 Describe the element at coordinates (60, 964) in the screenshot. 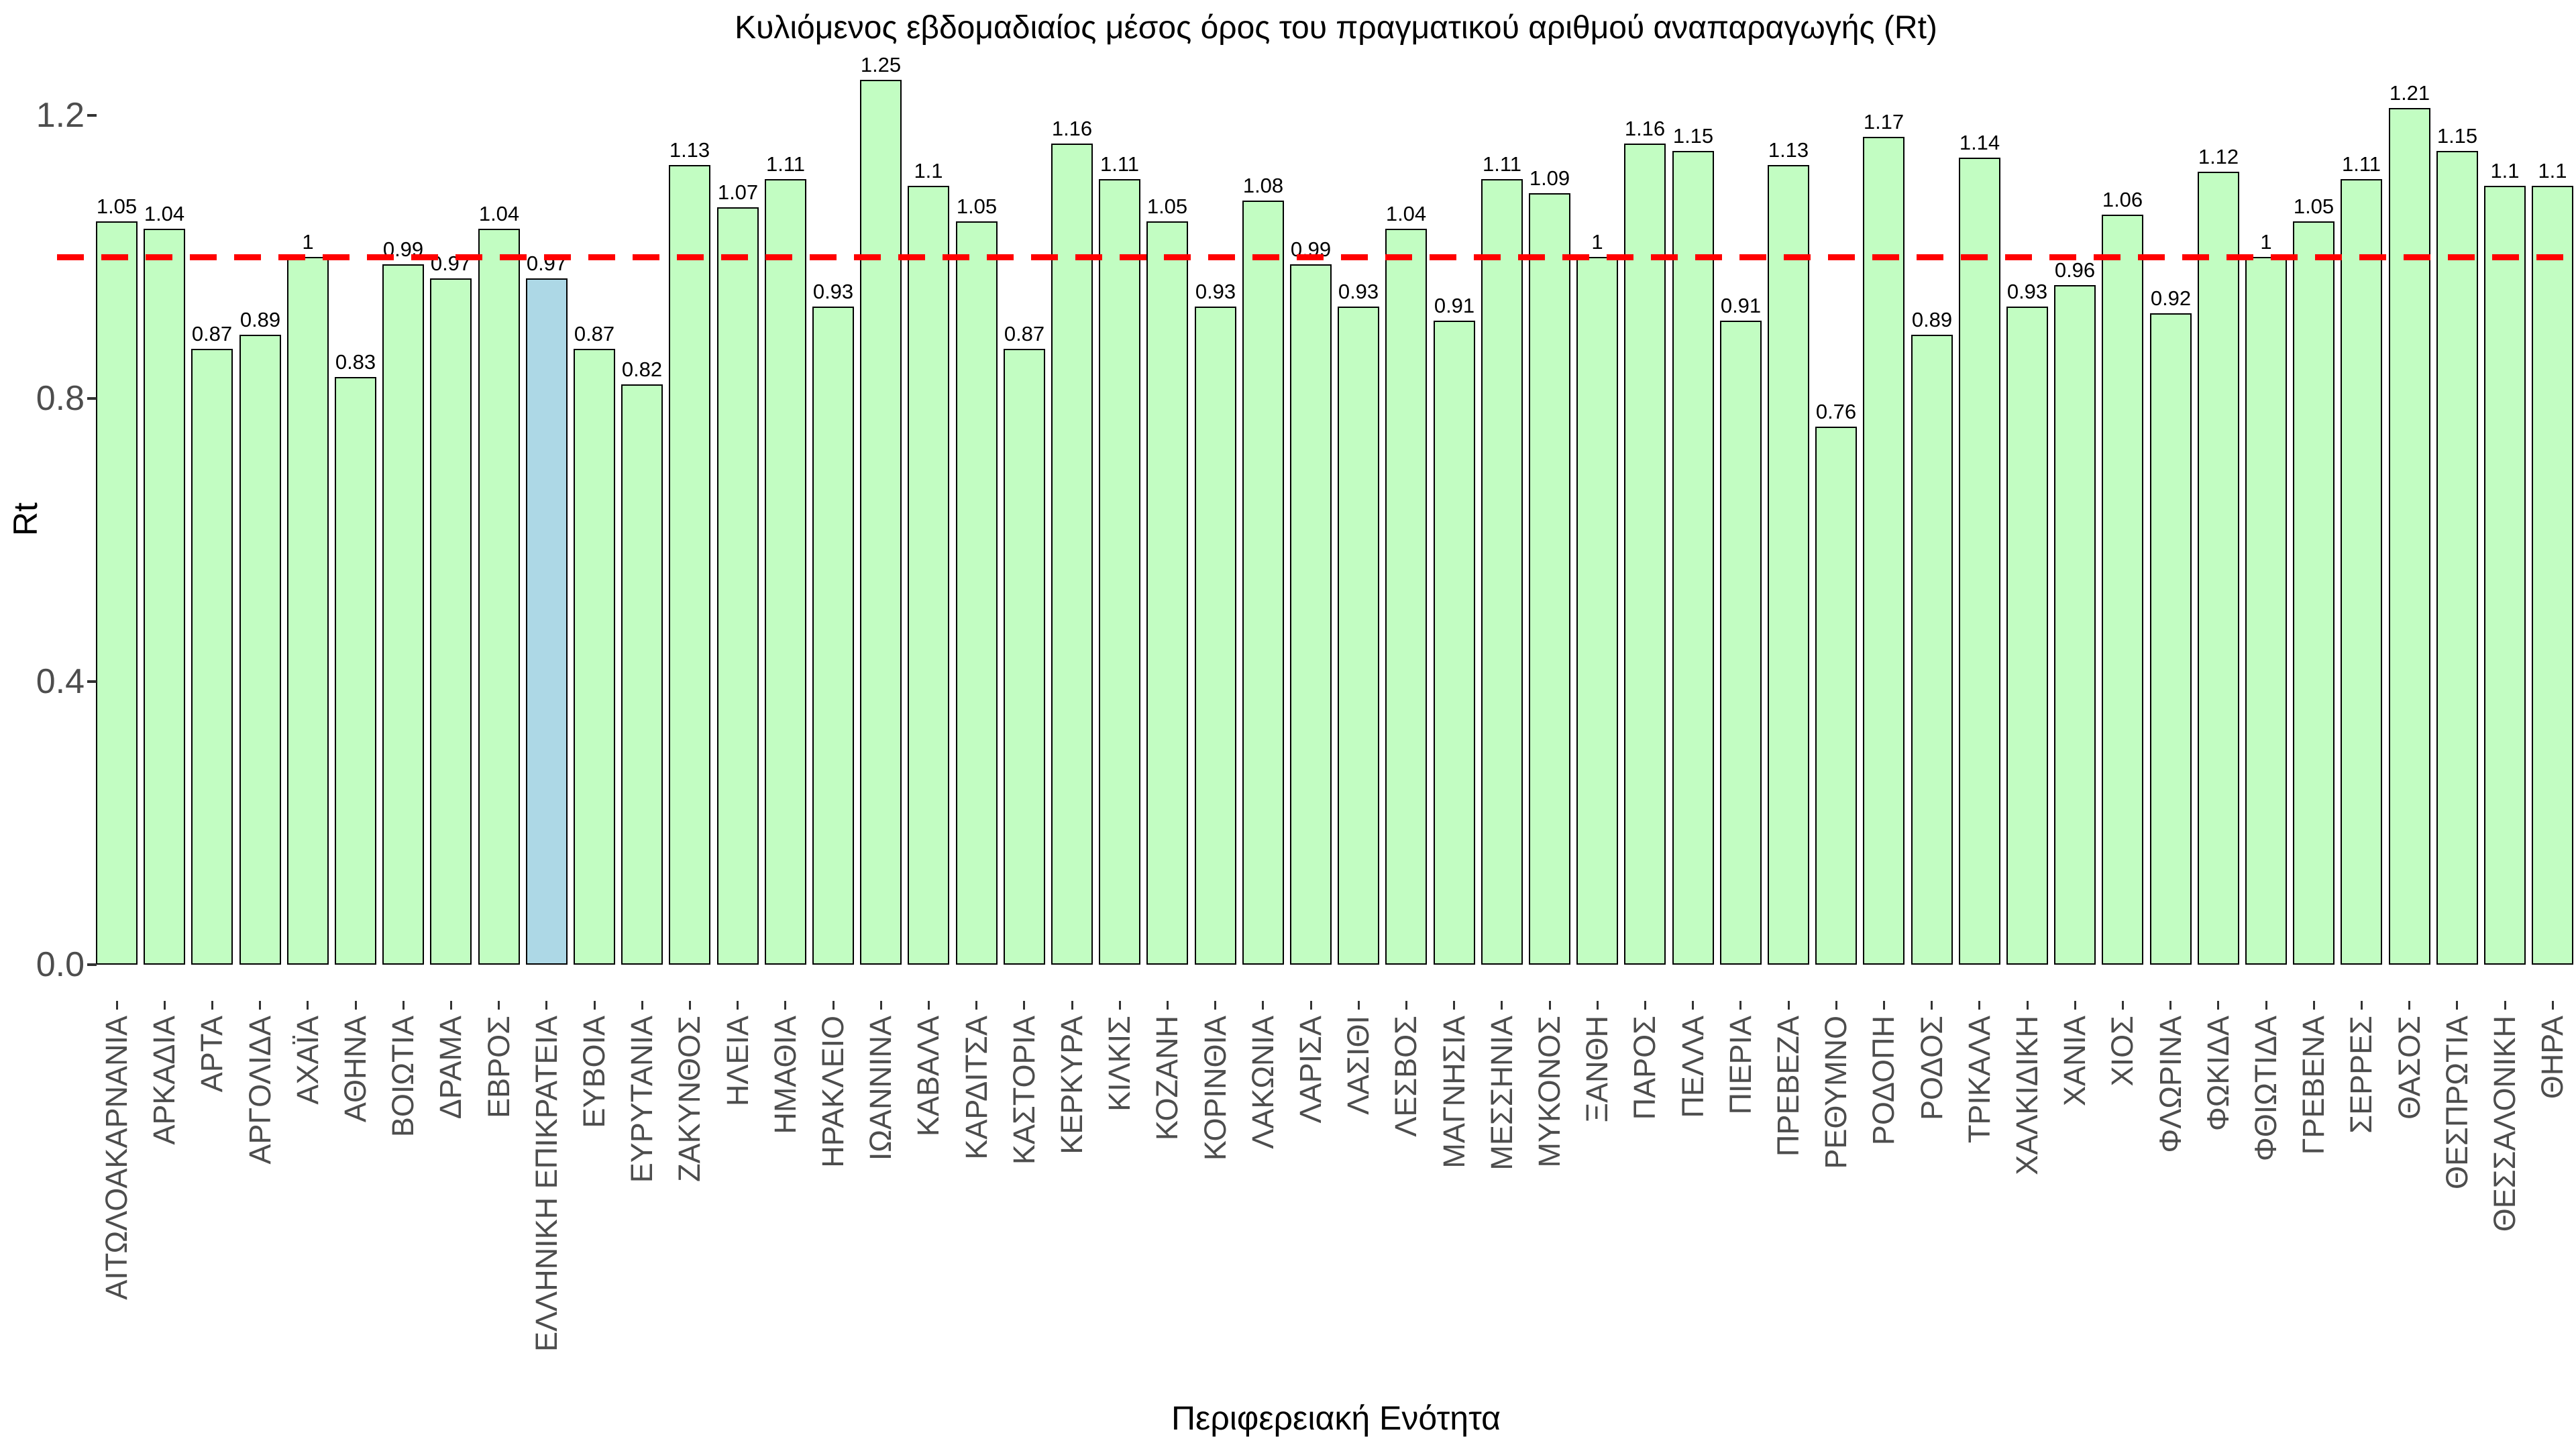

I see `y-tick-label: 0.0` at that location.